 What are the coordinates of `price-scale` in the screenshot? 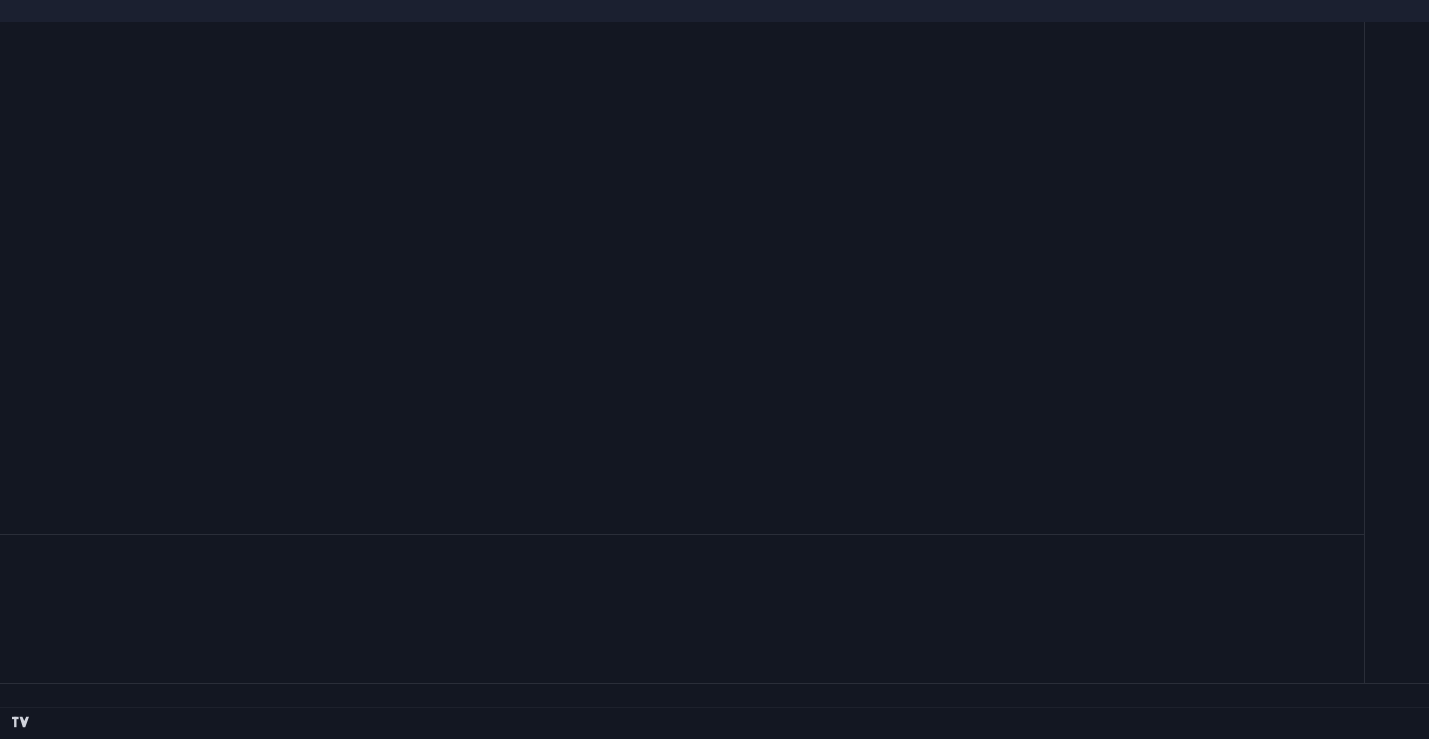 It's located at (1396, 352).